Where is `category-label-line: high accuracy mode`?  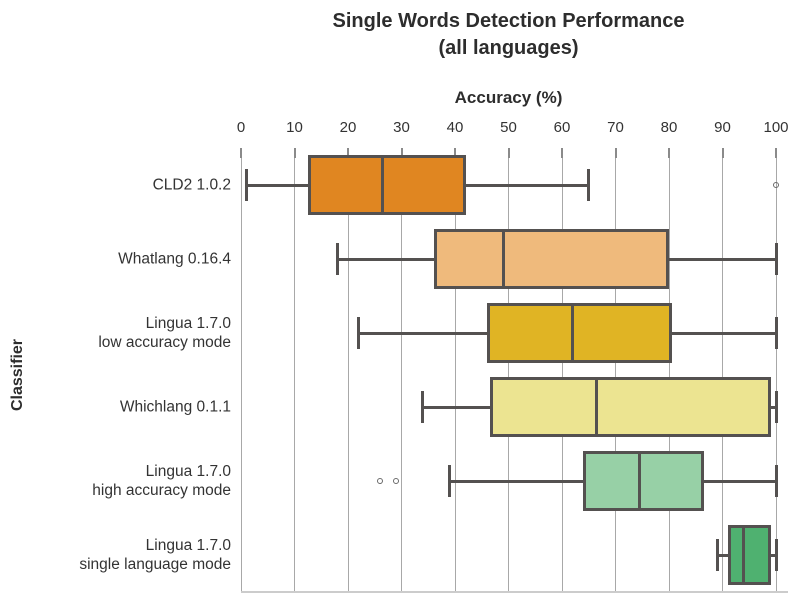 category-label-line: high accuracy mode is located at coordinates (161, 490).